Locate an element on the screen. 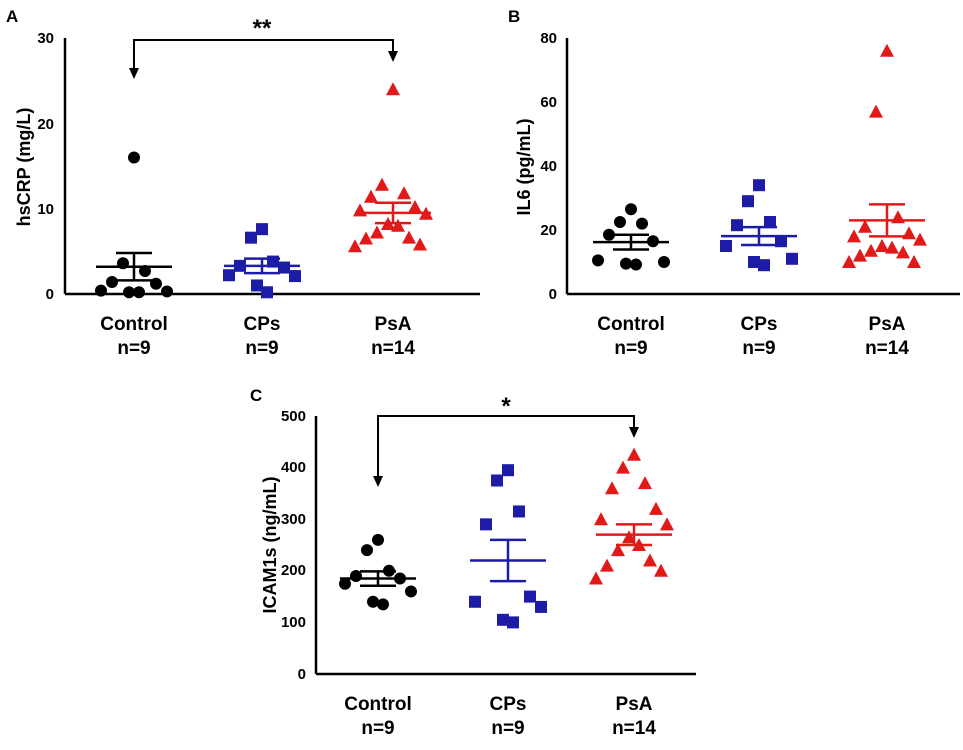 The image size is (963, 750). y-tick-label-a-3: 30 is located at coordinates (45, 38).